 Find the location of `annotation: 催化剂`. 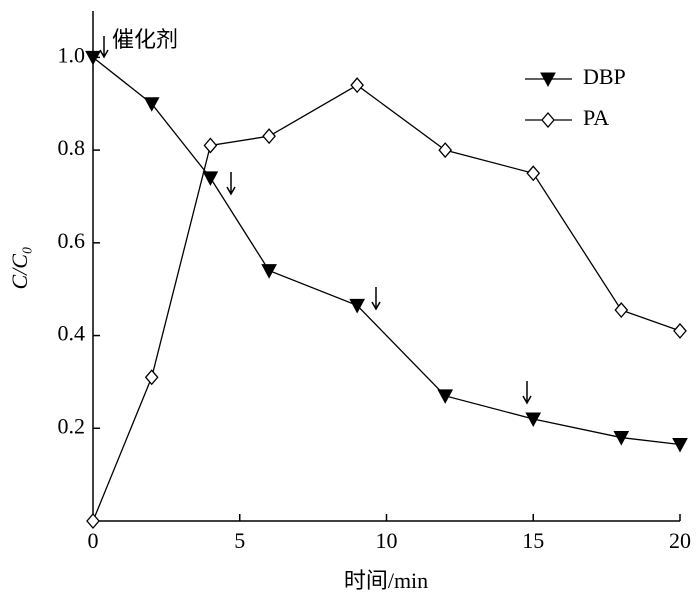

annotation: 催化剂 is located at coordinates (145, 39).